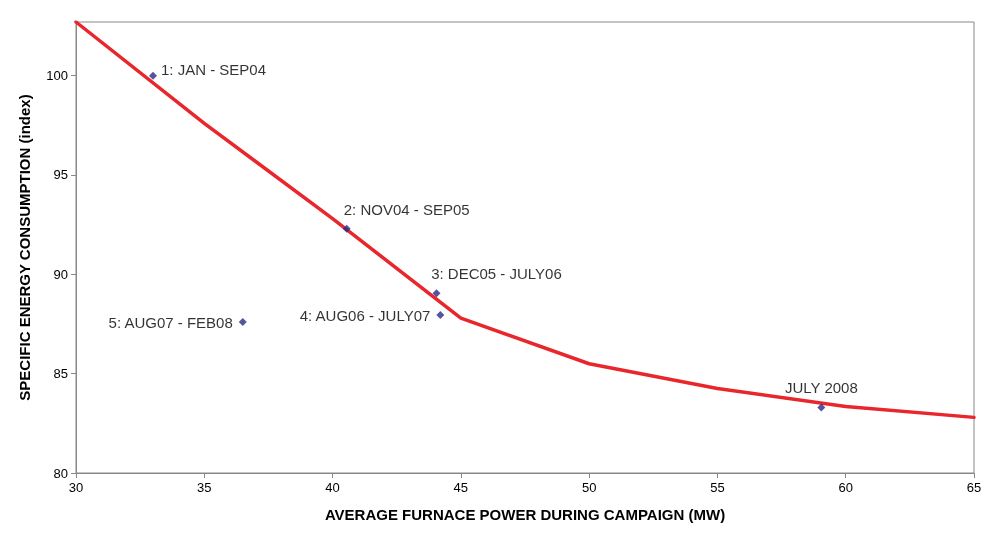 The image size is (1002, 535). I want to click on x-tick-label: 65, so click(974, 487).